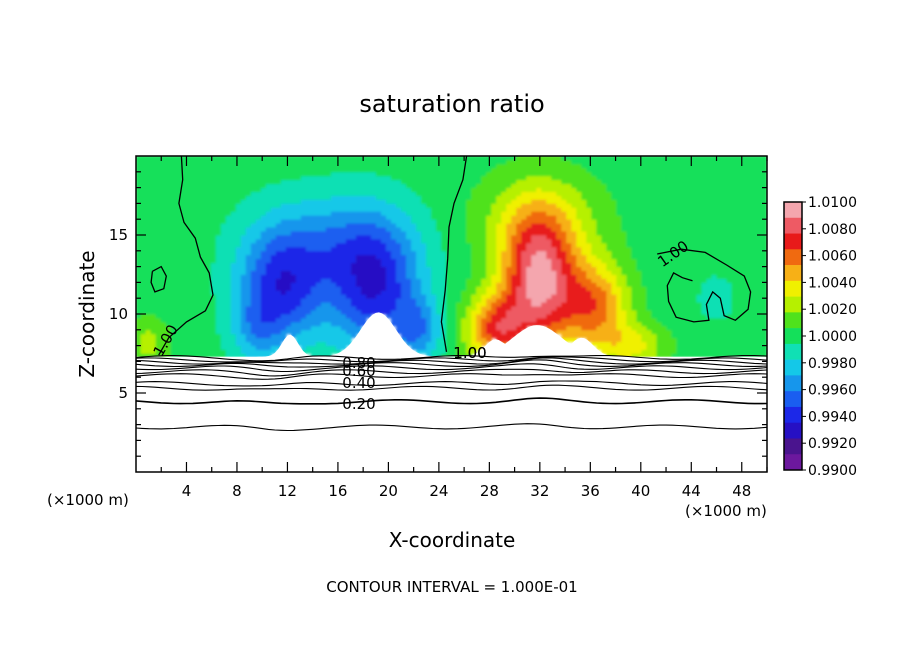 The image size is (904, 654). What do you see at coordinates (832, 471) in the screenshot?
I see `colorbar-label: 0.9900` at bounding box center [832, 471].